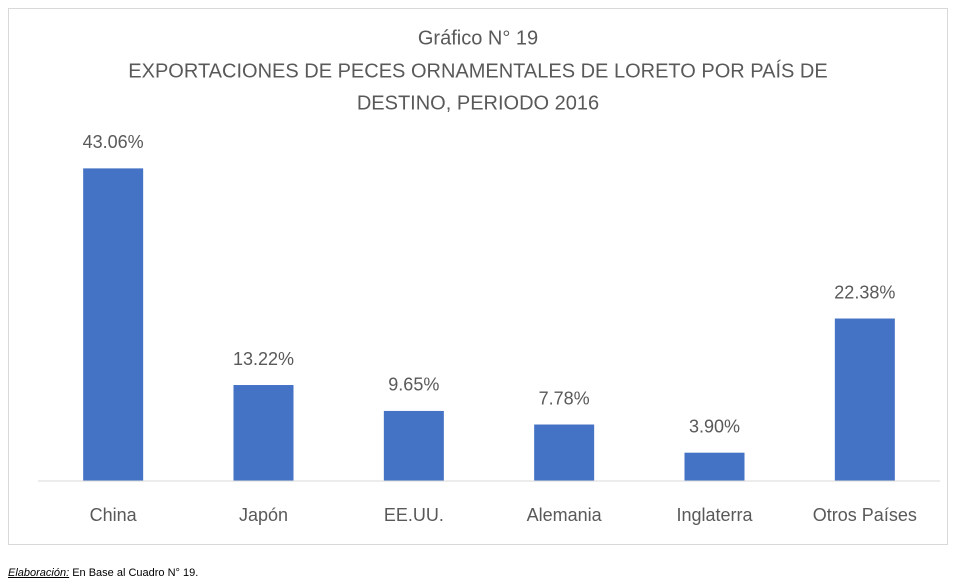 This screenshot has width=956, height=586. Describe the element at coordinates (134, 573) in the screenshot. I see `footer-text: En Base al Cuadro N° 19.` at that location.